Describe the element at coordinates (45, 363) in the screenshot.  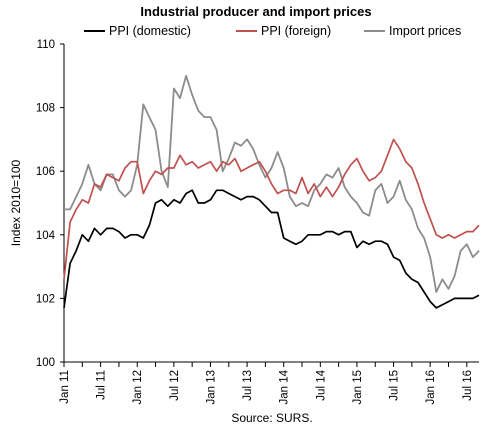
I see `y-tick-label: 100` at that location.